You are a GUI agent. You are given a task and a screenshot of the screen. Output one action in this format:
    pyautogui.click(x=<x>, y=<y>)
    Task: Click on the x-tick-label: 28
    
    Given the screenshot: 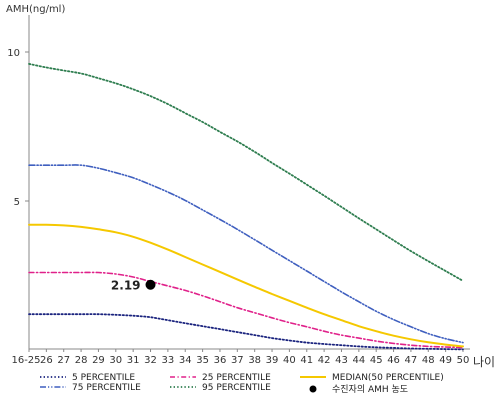 What is the action you would take?
    pyautogui.click(x=81, y=360)
    